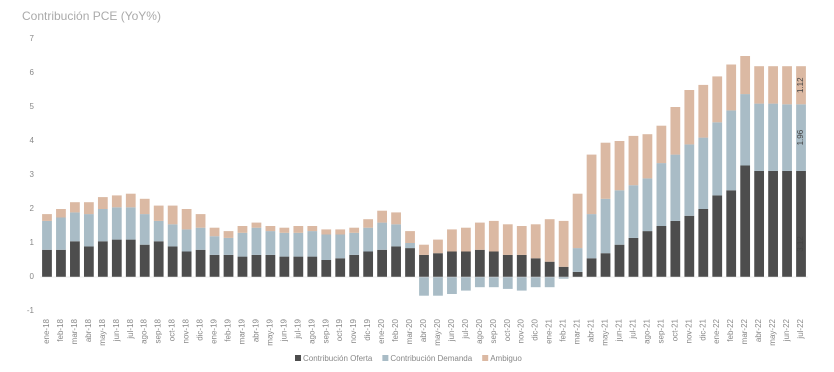  Describe the element at coordinates (339, 329) in the screenshot. I see `x-tick-label: oct-19` at that location.